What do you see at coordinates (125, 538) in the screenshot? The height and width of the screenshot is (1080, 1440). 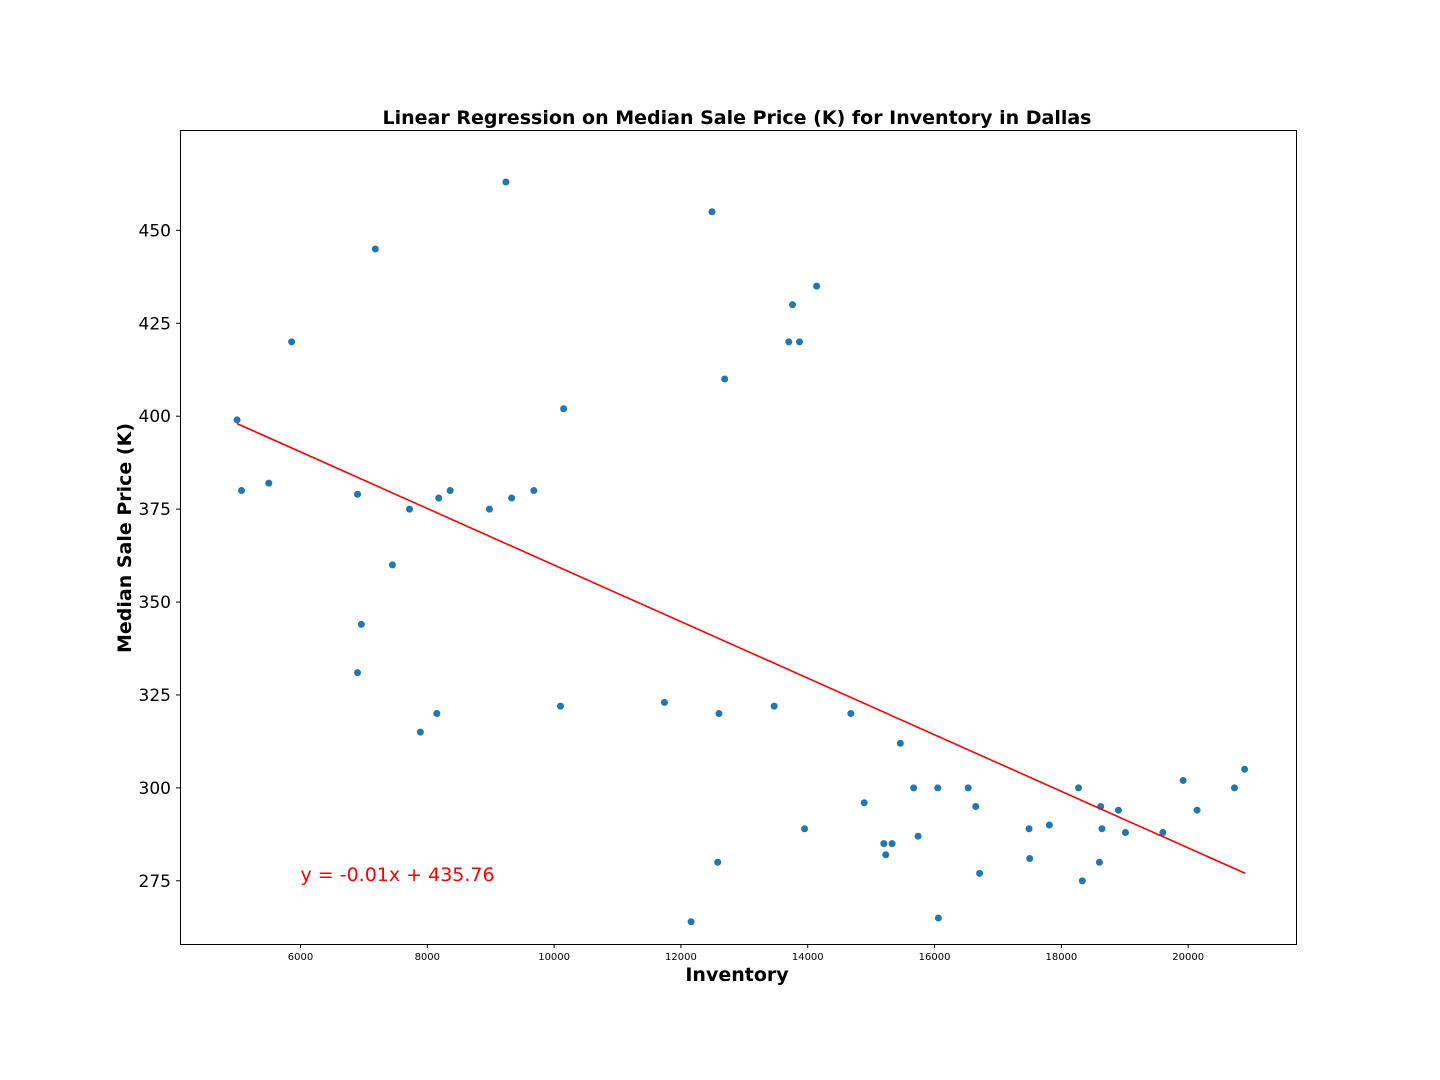 I see `y-axis-label: Median Sale Price (K)` at bounding box center [125, 538].